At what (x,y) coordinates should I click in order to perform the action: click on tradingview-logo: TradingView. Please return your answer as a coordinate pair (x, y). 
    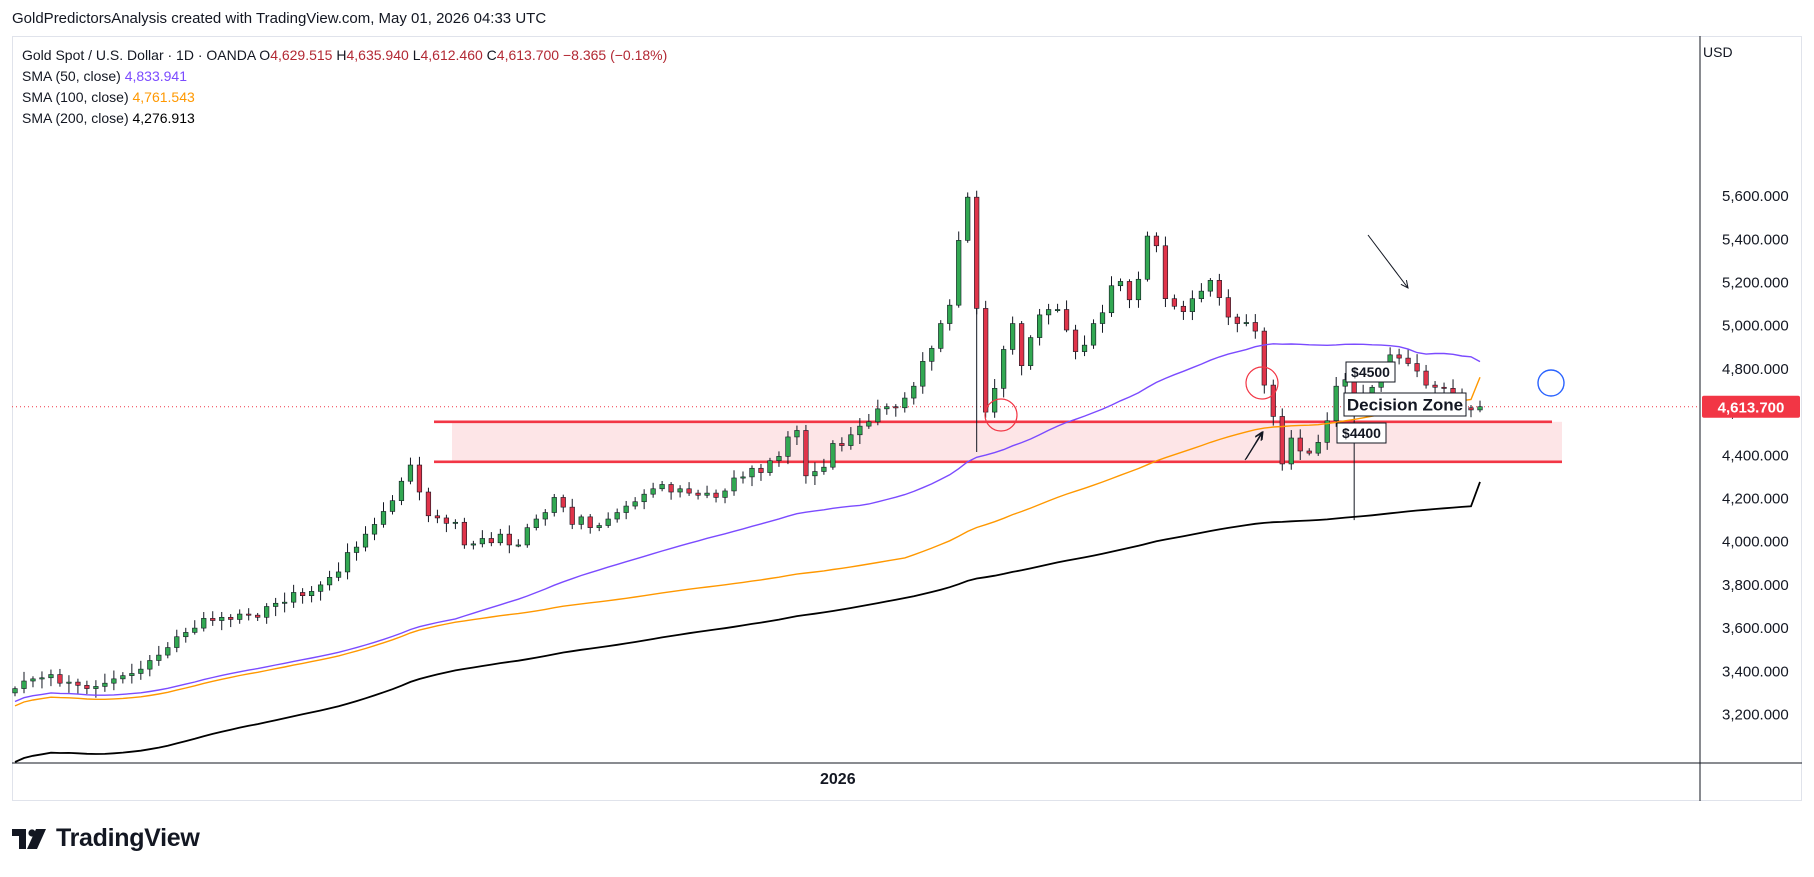
    Looking at the image, I should click on (106, 838).